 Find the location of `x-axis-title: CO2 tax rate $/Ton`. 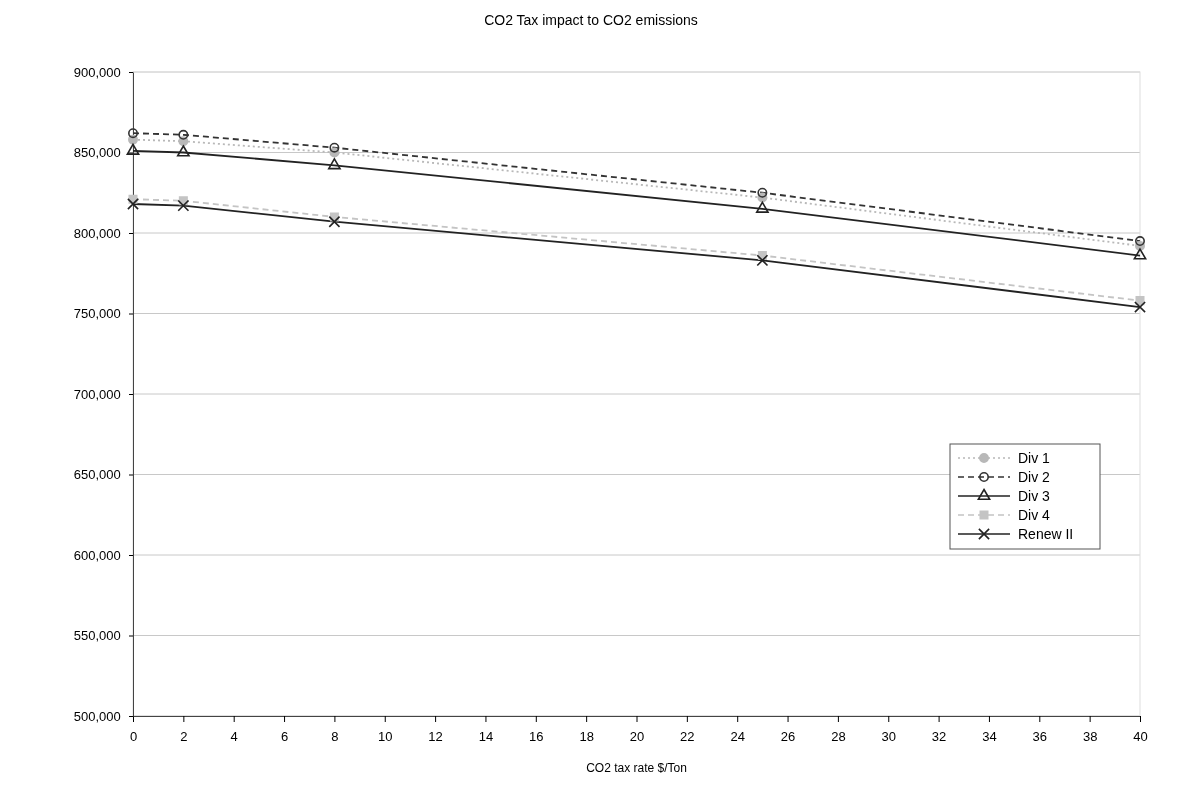

x-axis-title: CO2 tax rate $/Ton is located at coordinates (636, 768).